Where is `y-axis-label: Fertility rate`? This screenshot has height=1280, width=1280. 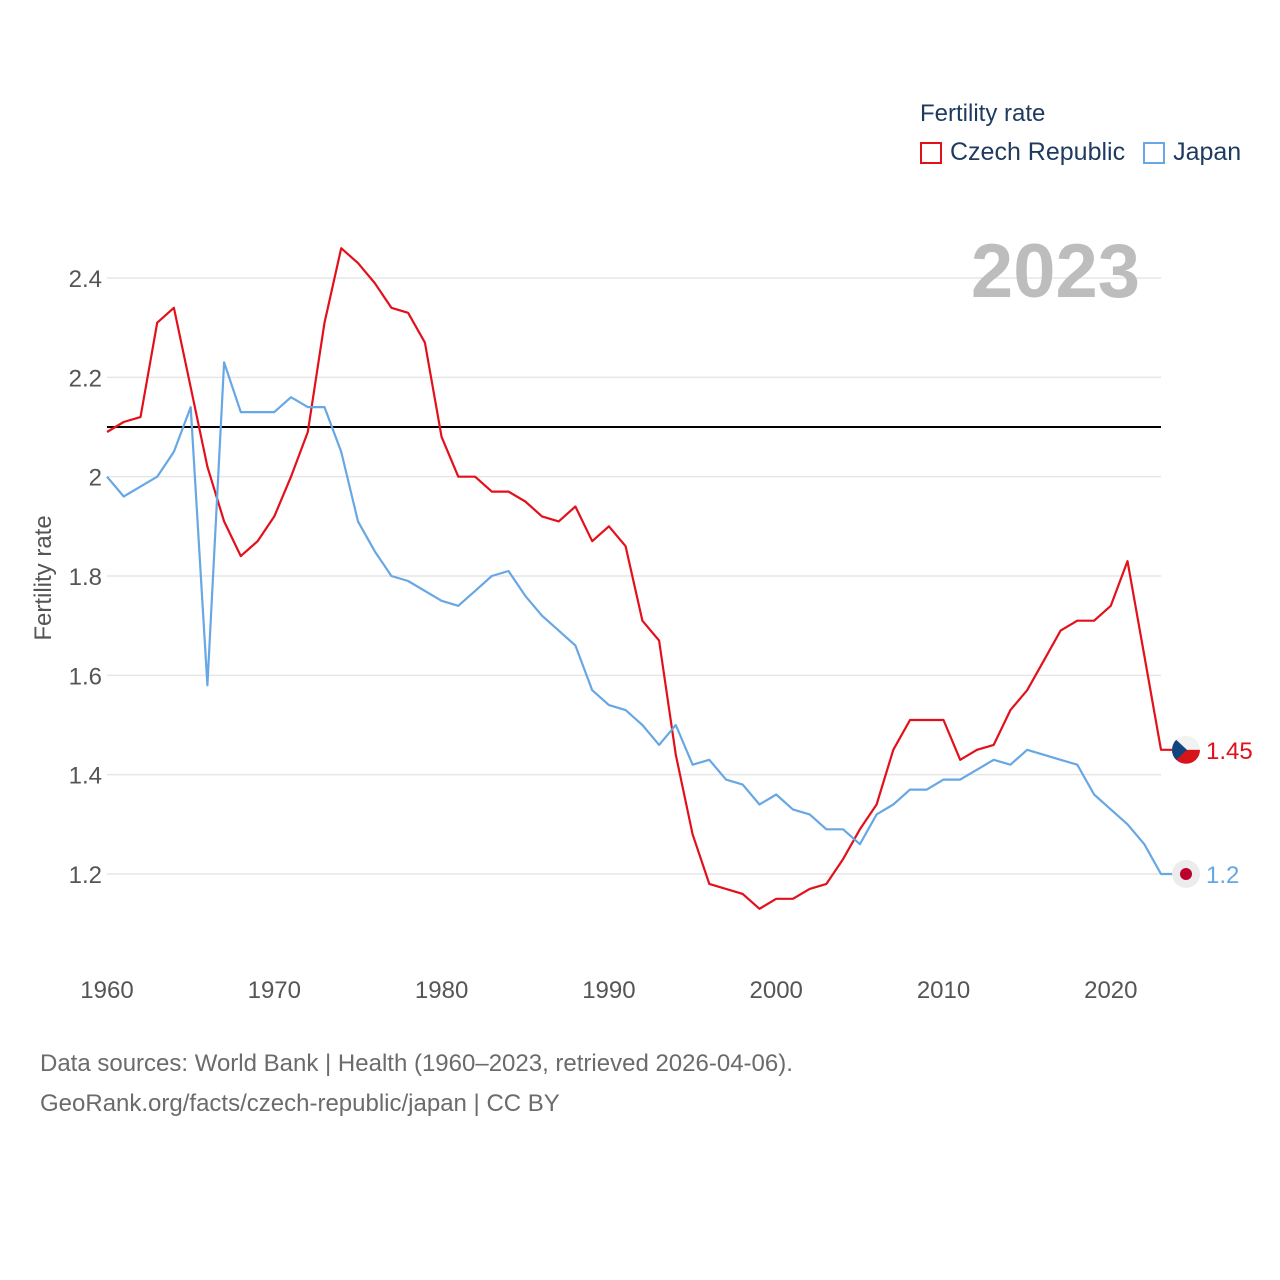 y-axis-label: Fertility rate is located at coordinates (43, 577).